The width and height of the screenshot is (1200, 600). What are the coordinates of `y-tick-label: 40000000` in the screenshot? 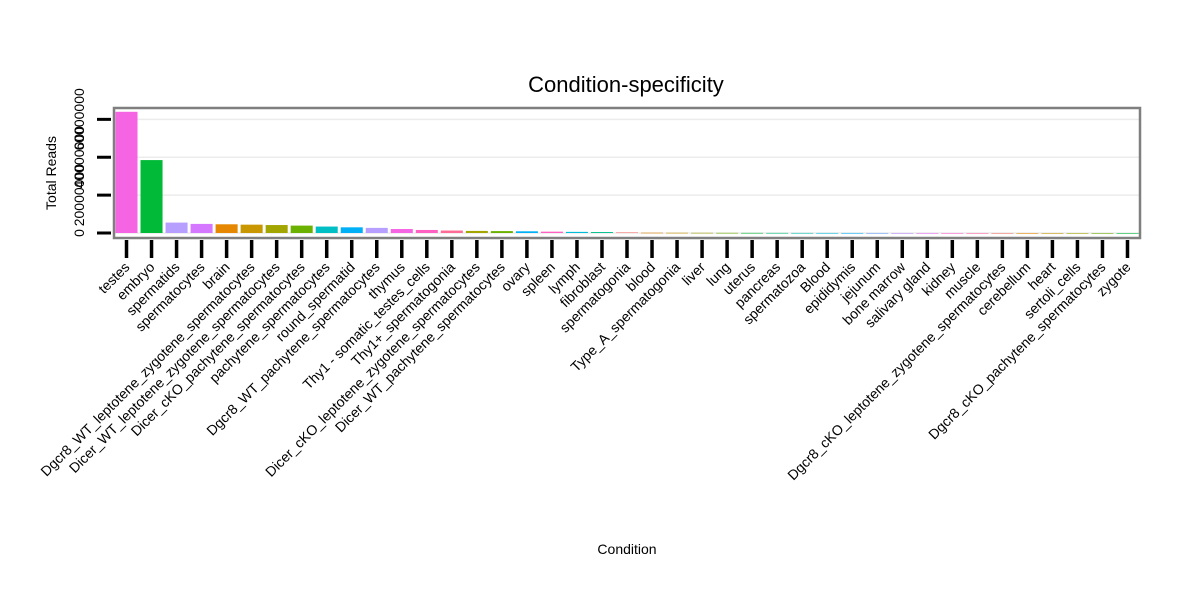 It's located at (79, 157).